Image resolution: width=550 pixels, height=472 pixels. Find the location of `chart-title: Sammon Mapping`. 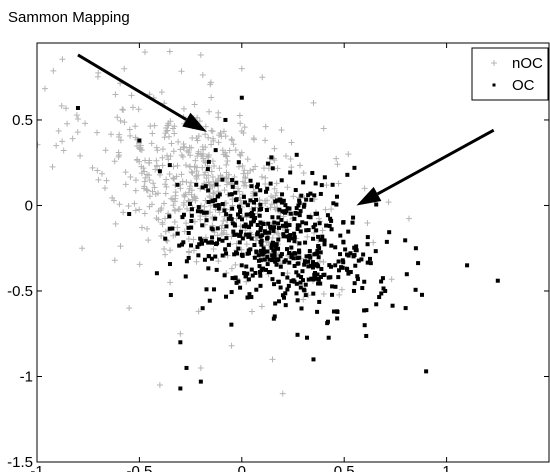

chart-title: Sammon Mapping is located at coordinates (69, 17).